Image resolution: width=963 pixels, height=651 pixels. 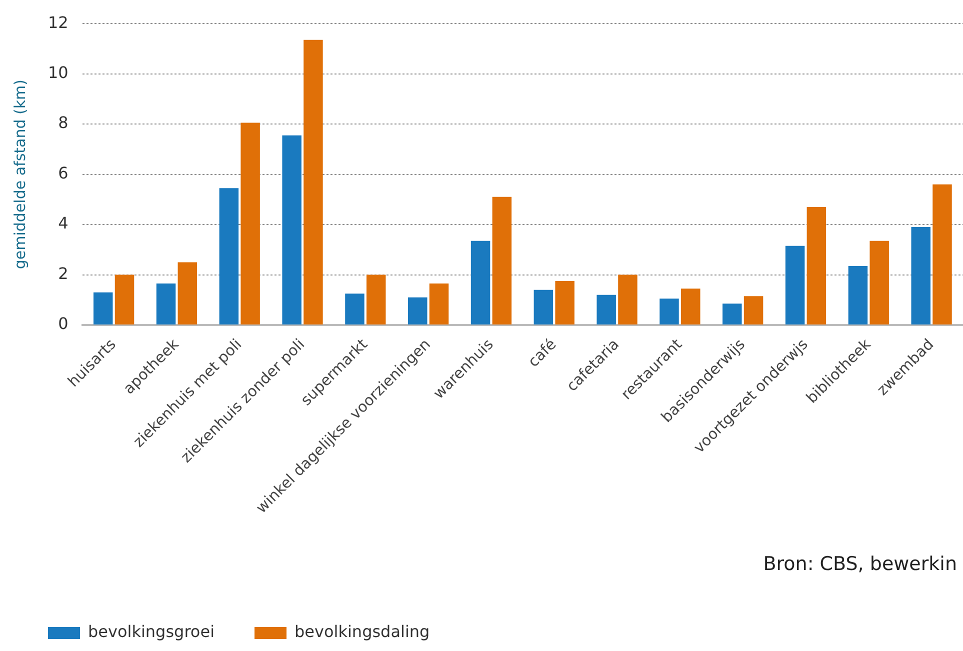 I want to click on y-tick-label: 0, so click(x=63, y=324).